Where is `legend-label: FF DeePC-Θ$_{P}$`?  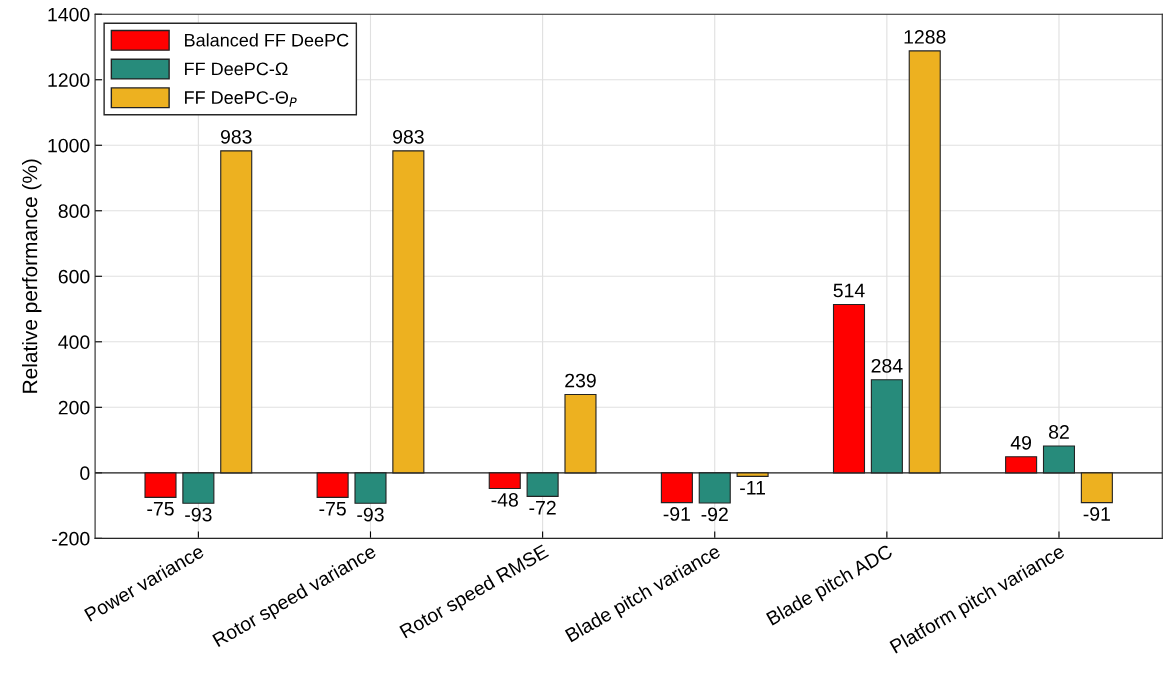
legend-label: FF DeePC-Θ$_{P}$ is located at coordinates (241, 99).